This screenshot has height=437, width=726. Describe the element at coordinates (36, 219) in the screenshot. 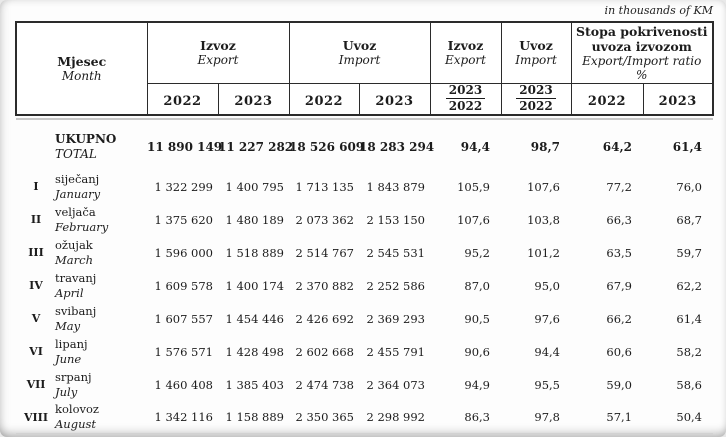

I see `row-roman-numeral: II` at that location.